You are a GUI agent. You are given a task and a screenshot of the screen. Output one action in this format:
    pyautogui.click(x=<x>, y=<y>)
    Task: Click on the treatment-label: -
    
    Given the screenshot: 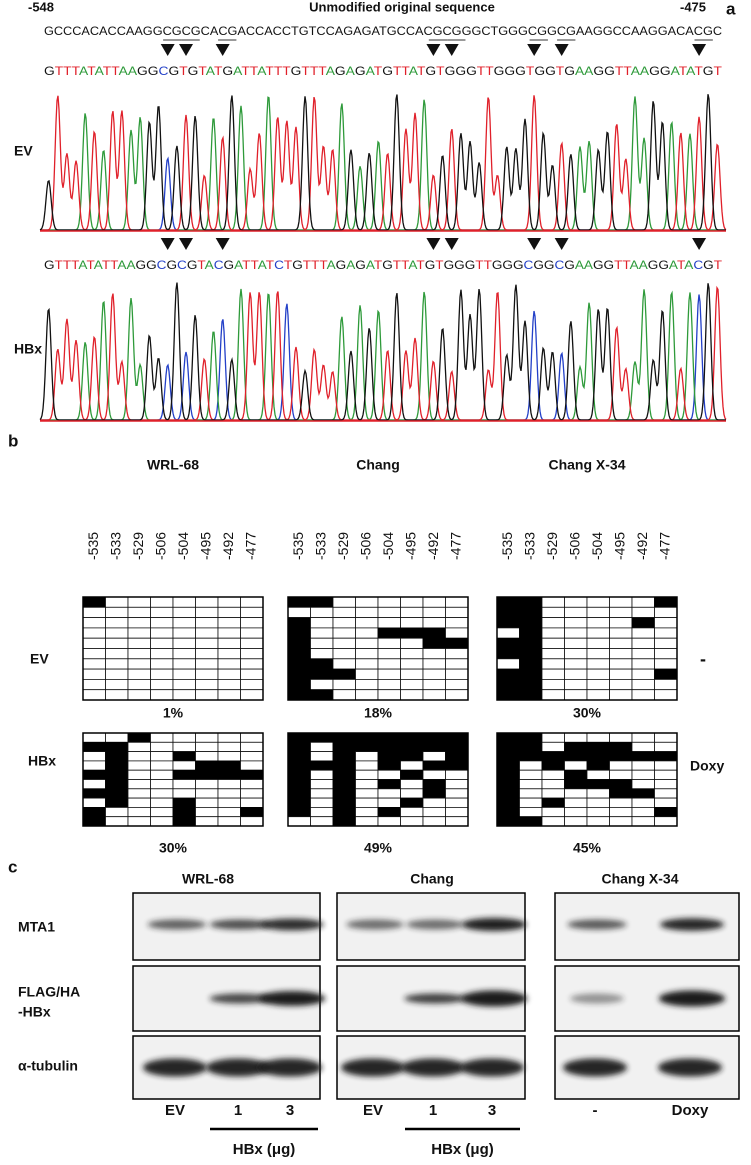 What is the action you would take?
    pyautogui.click(x=703, y=659)
    